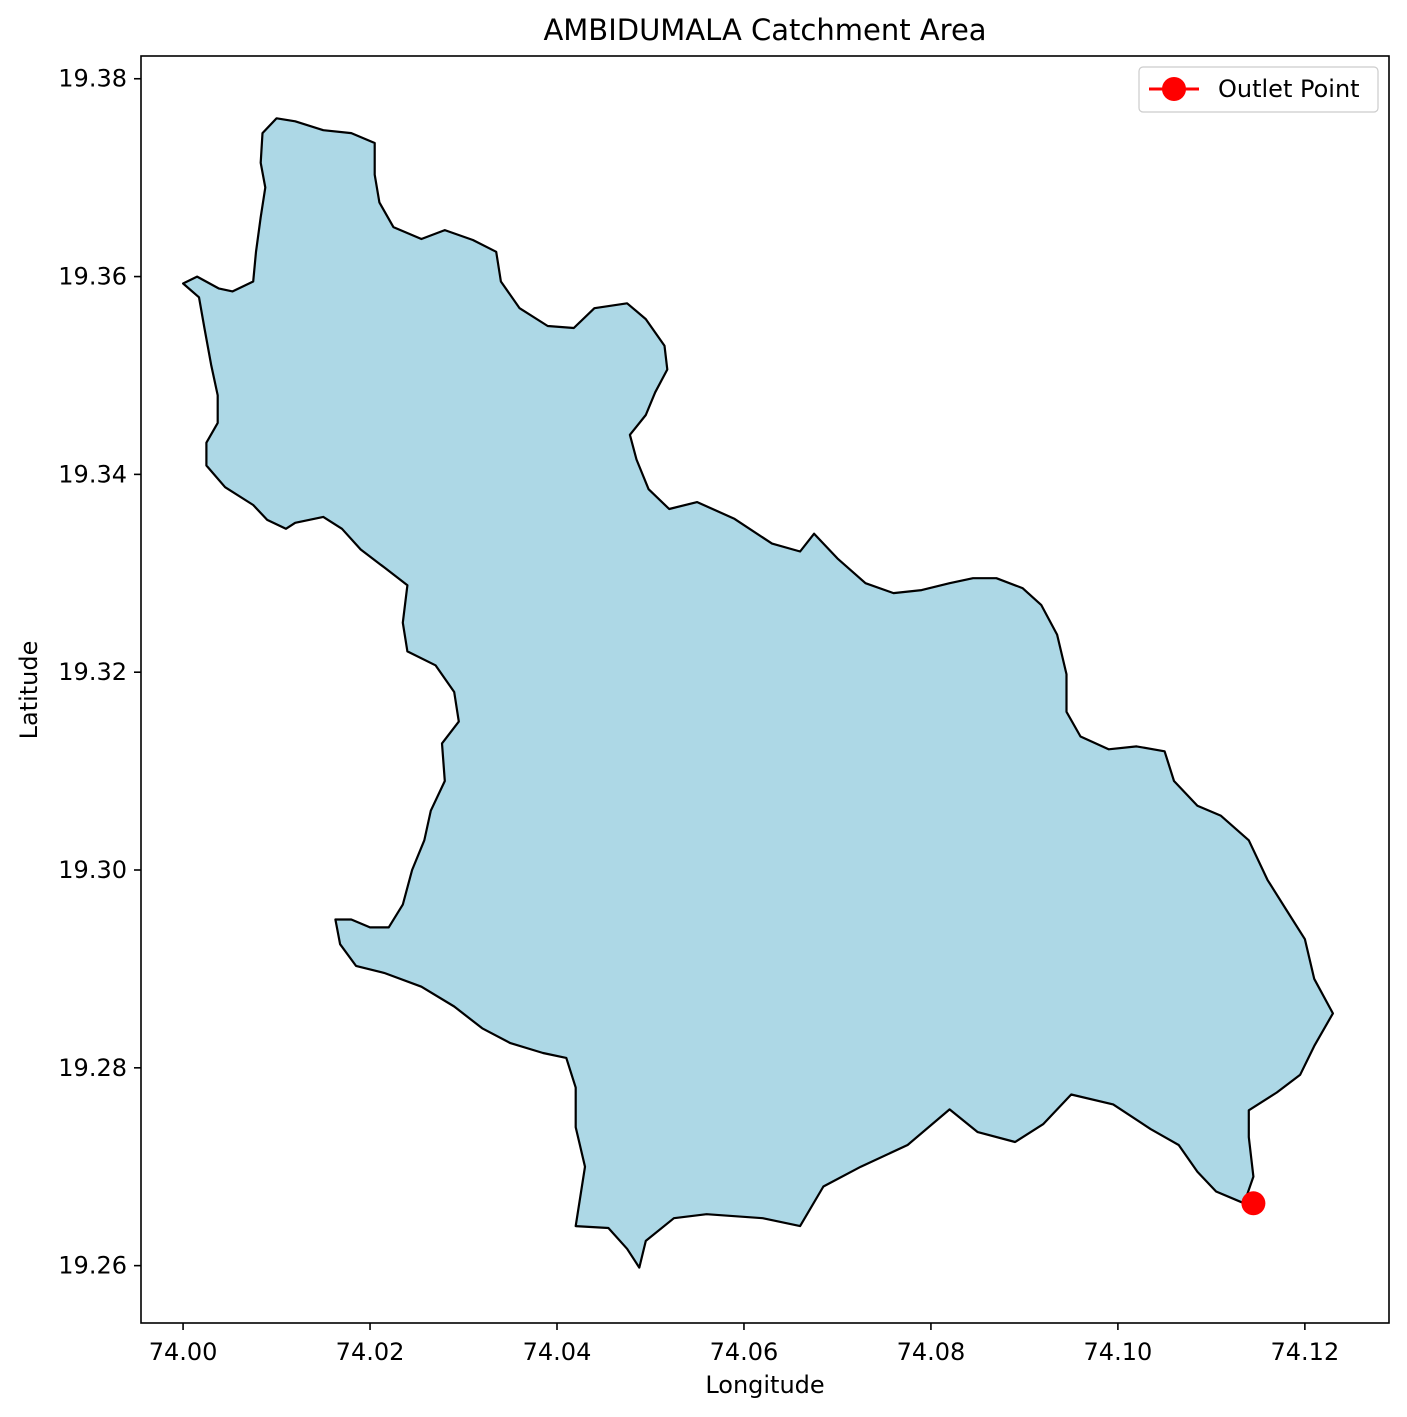 This screenshot has width=1407, height=1417. Describe the element at coordinates (92, 474) in the screenshot. I see `y-tick-label: 19.34` at that location.